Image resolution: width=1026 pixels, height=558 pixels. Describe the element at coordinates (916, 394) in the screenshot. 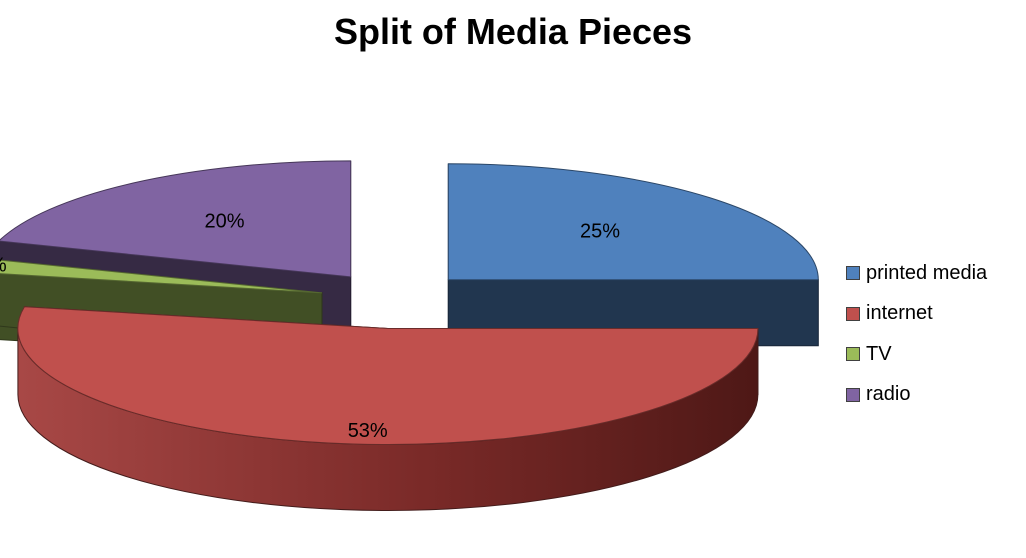

I see `legend-item-radio: radio` at that location.